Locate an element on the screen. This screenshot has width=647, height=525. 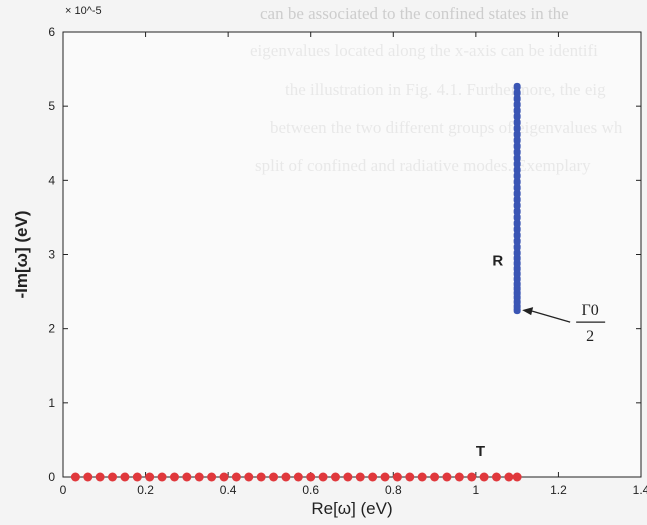
y-tick-label: 5 is located at coordinates (51, 106).